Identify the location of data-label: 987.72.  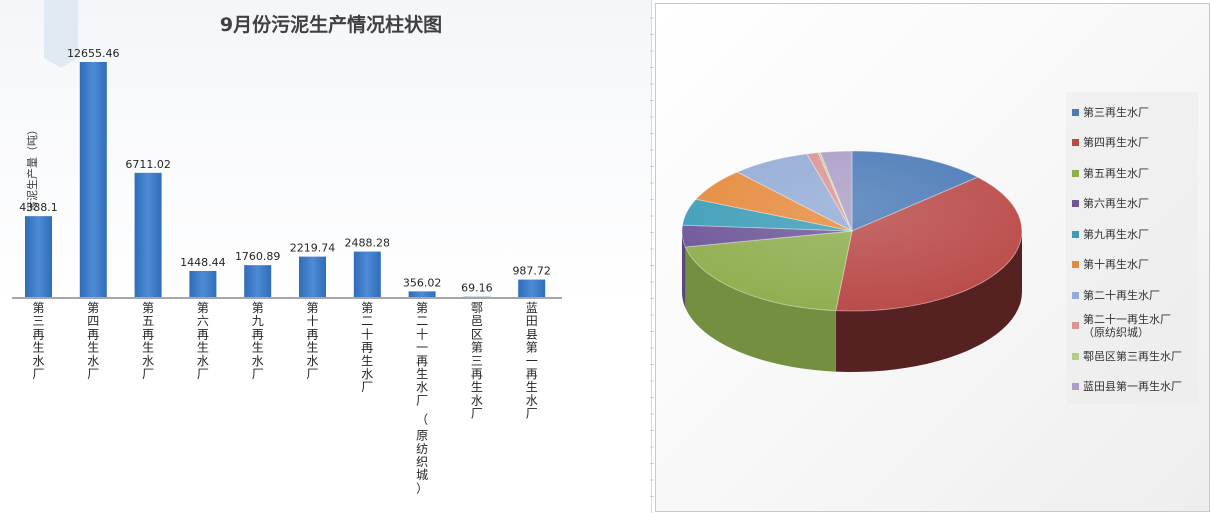
(531, 271).